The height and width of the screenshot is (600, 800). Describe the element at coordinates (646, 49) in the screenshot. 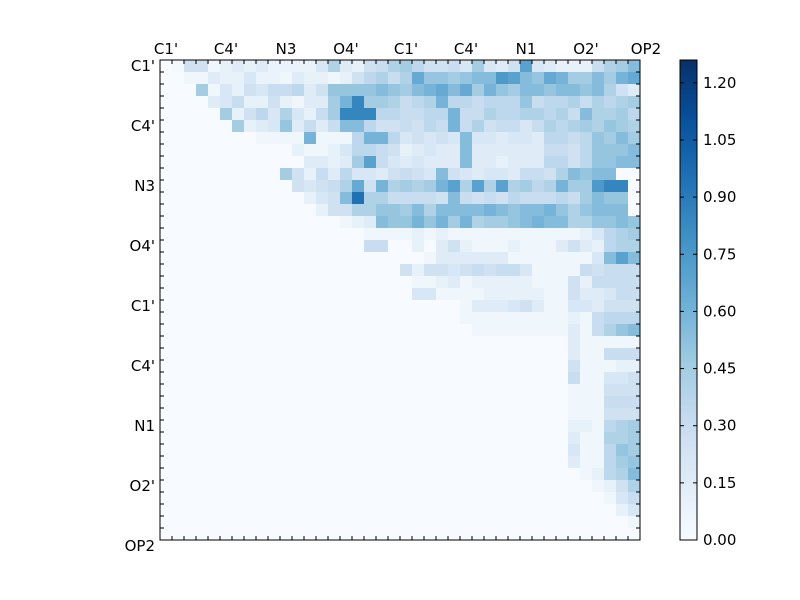

I see `x-tick-label: OP2` at that location.